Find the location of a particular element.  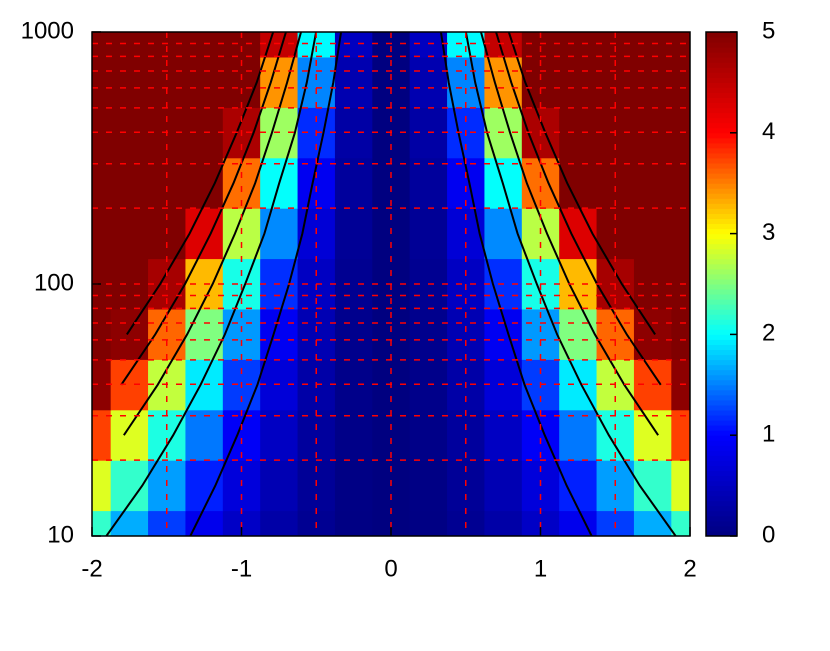

y-tick-label: 100 is located at coordinates (54, 282).